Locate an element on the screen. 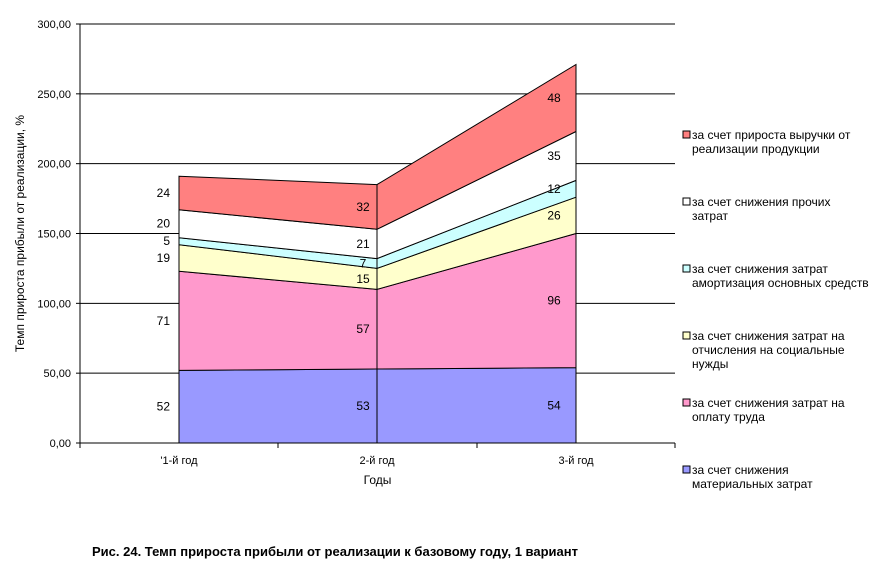  data-label: 52 is located at coordinates (164, 407).